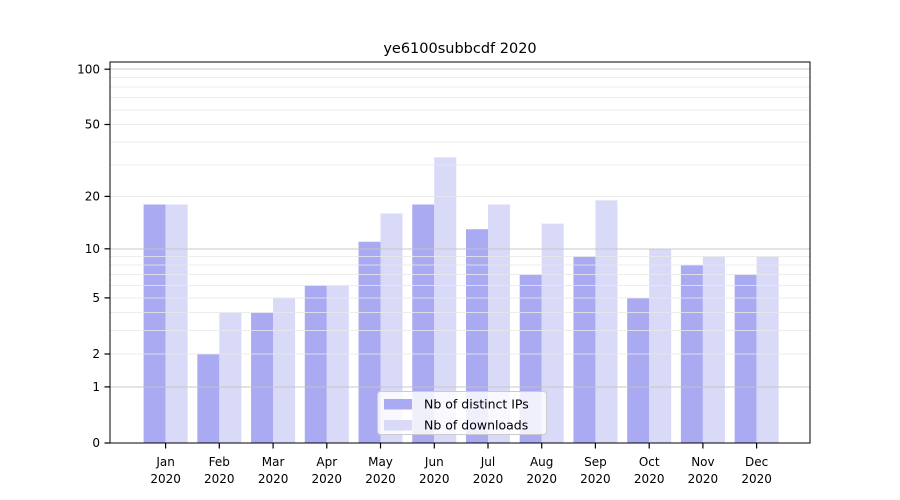 The height and width of the screenshot is (500, 900). Describe the element at coordinates (702, 462) in the screenshot. I see `x-tick-label-month: Nov` at that location.